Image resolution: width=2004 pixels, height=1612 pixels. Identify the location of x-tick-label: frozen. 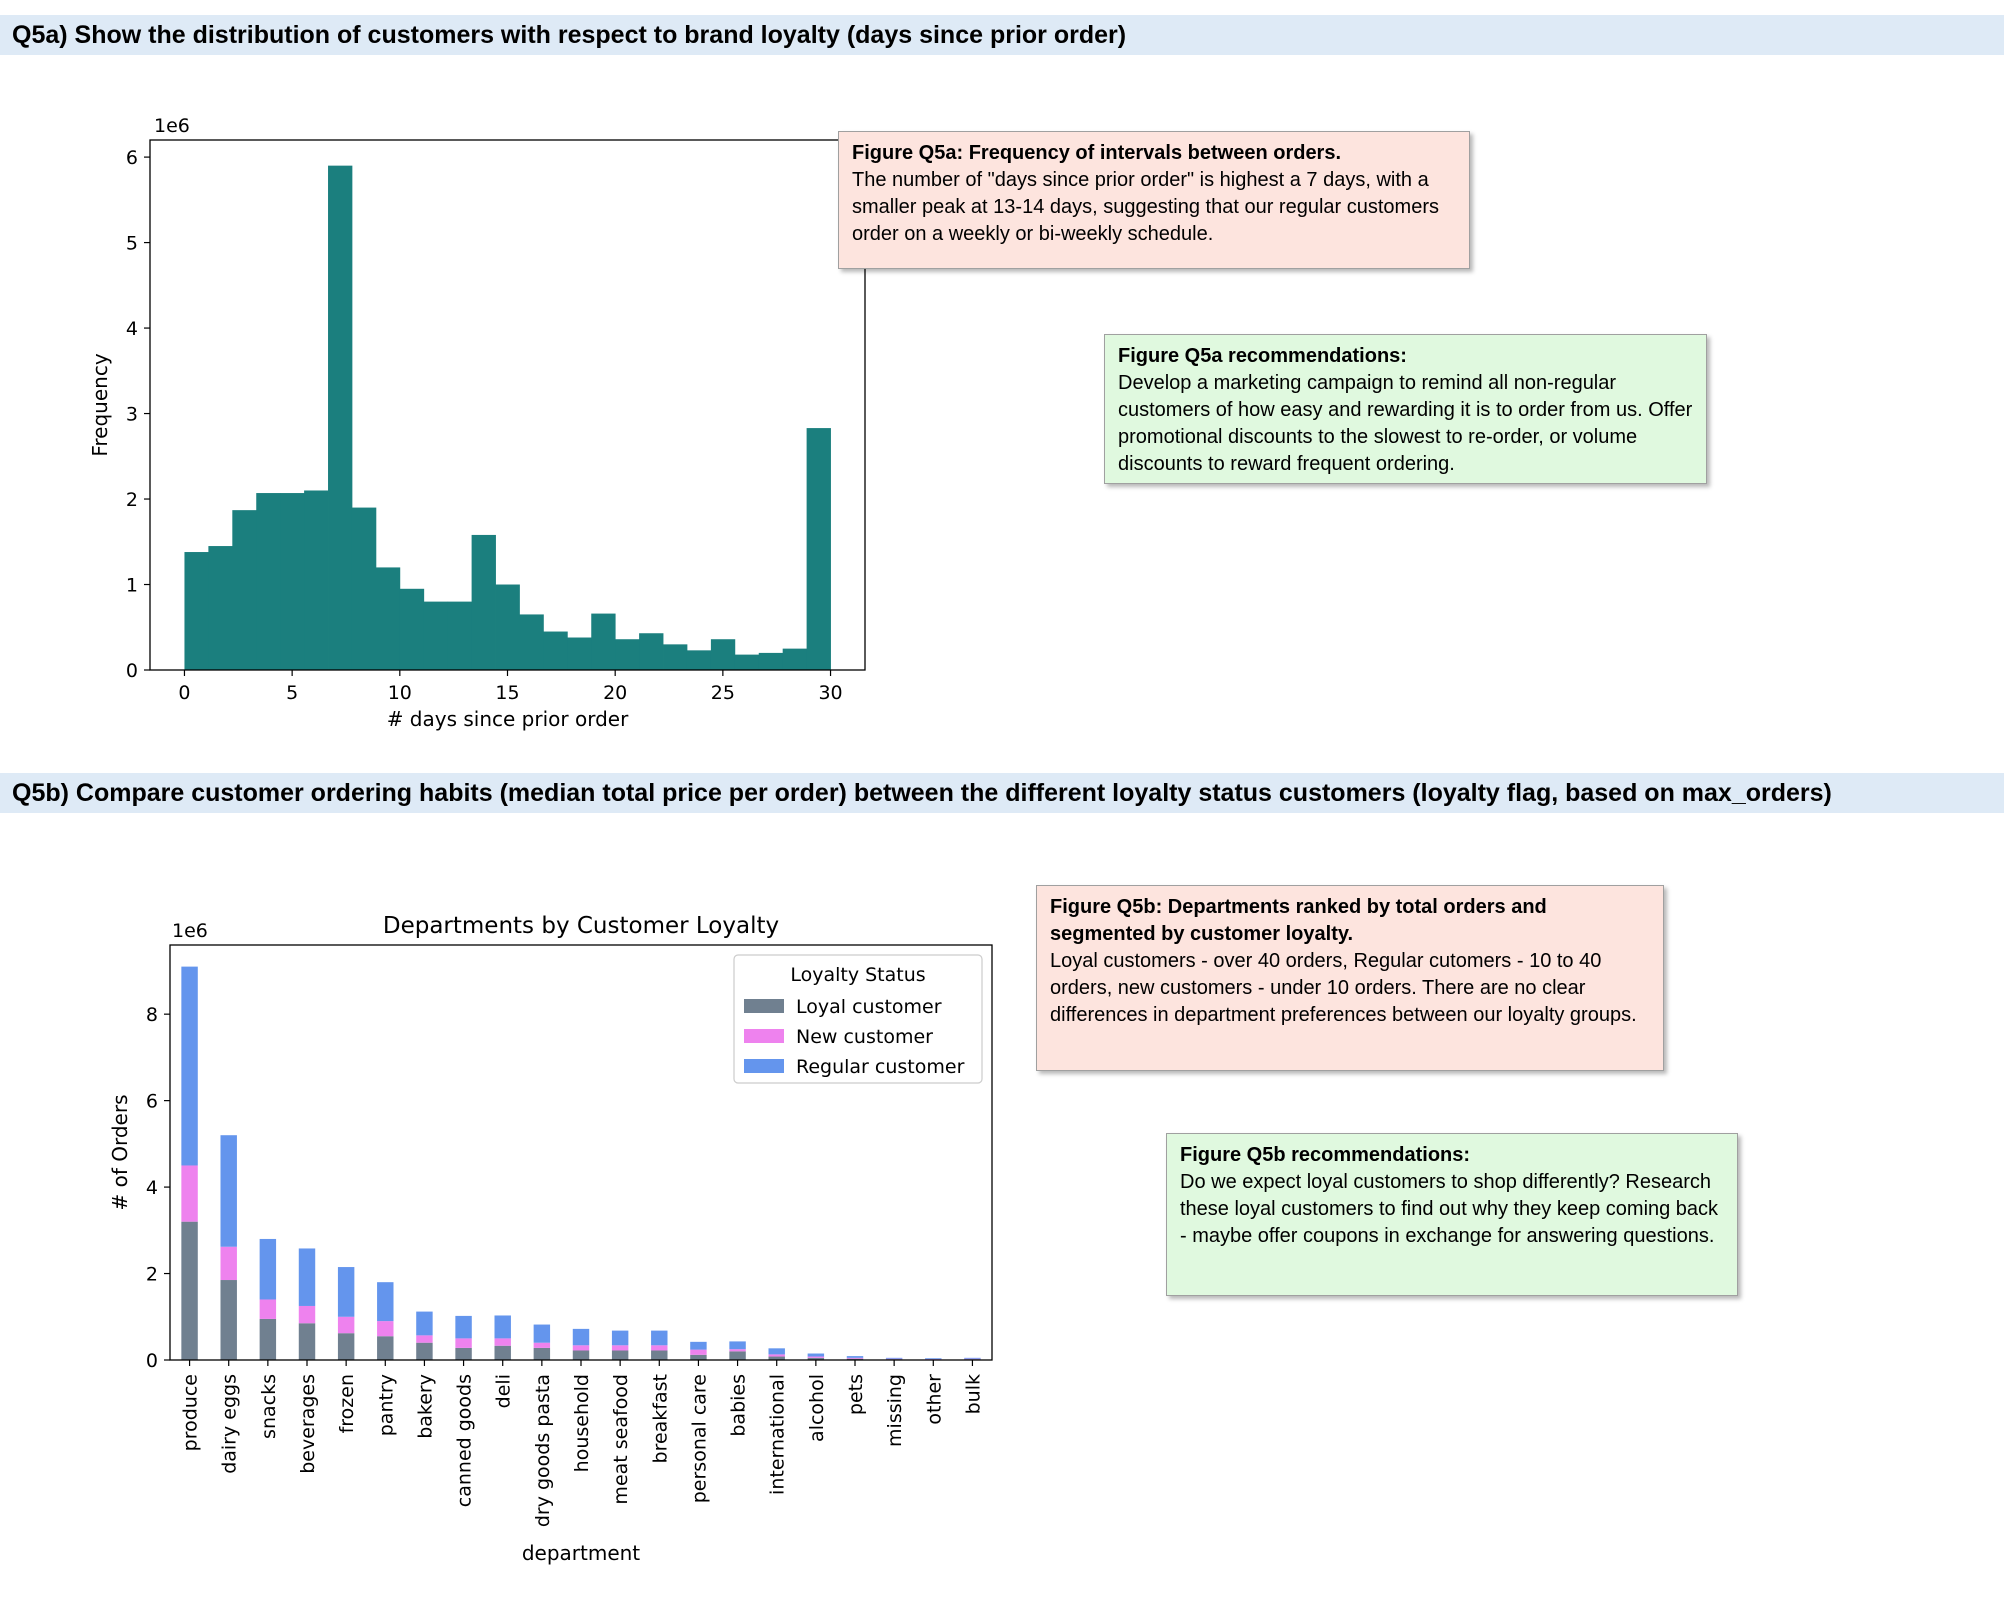
(347, 1403).